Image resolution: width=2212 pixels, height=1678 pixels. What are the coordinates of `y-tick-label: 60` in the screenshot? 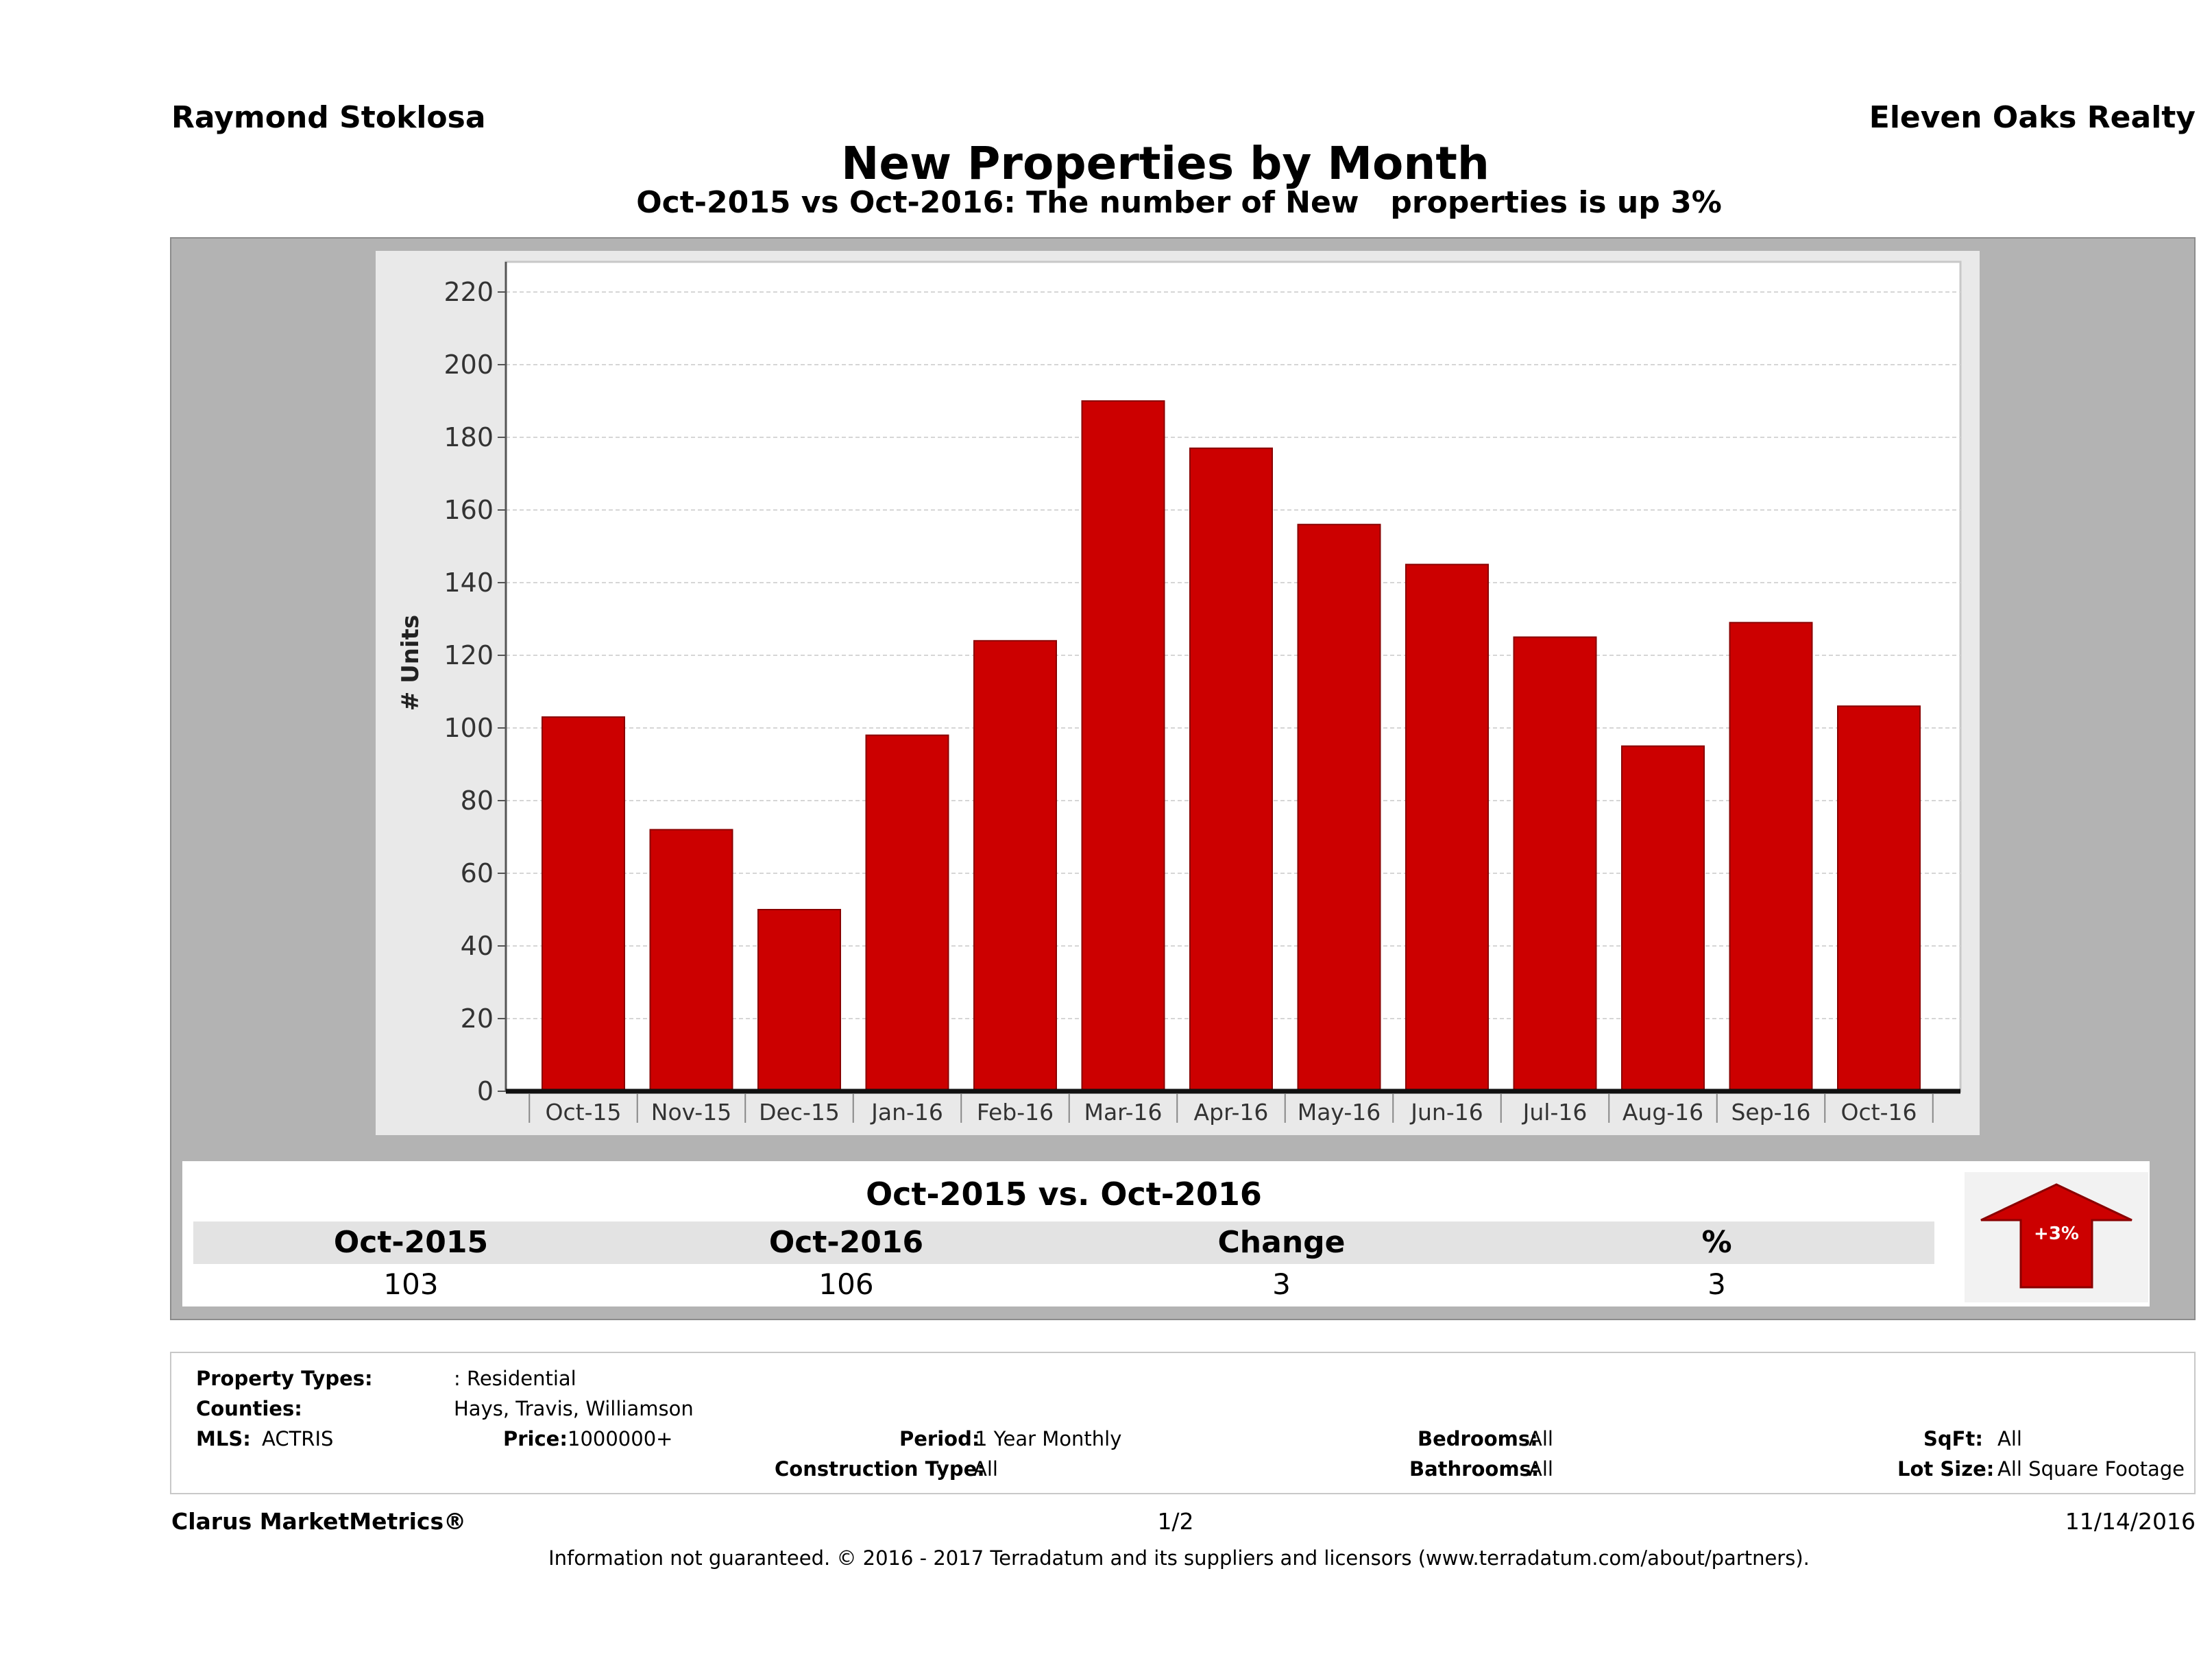 It's located at (478, 873).